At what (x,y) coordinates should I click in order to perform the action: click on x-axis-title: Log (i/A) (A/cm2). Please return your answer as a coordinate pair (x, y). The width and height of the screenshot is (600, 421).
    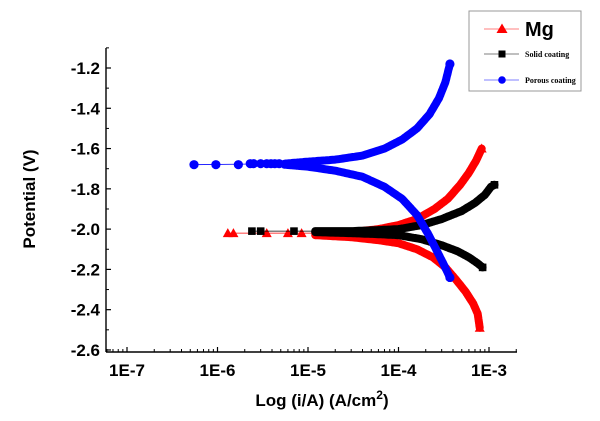
    Looking at the image, I should click on (321, 399).